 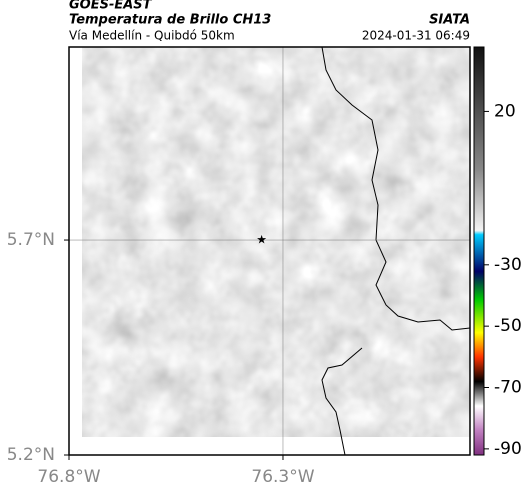 What do you see at coordinates (152, 36) in the screenshot?
I see `location: Vía Medellín - Quibdó 50km` at bounding box center [152, 36].